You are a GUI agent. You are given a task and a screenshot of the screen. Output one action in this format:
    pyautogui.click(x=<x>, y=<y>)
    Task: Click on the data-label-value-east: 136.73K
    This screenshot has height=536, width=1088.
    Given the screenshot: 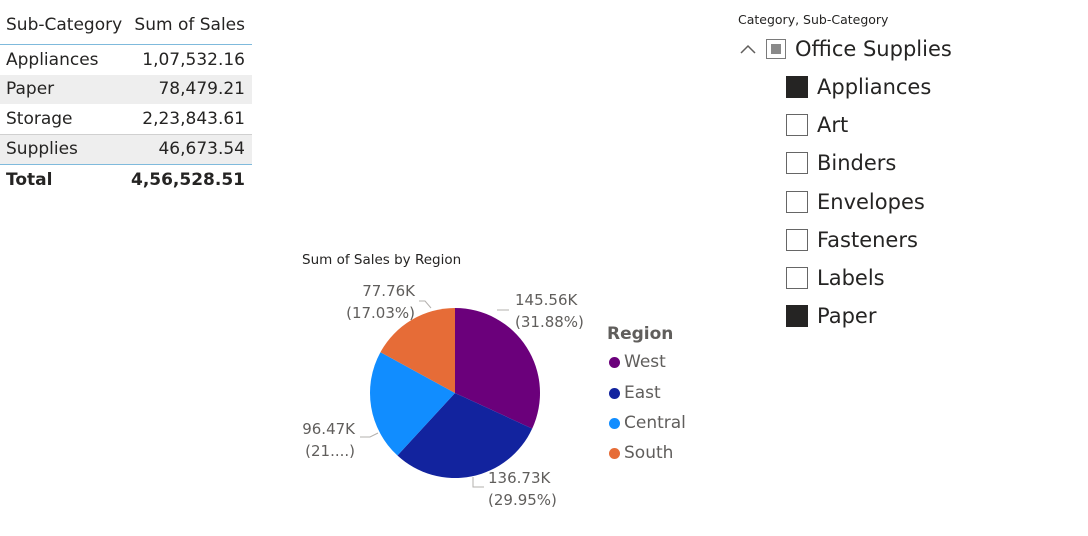 What is the action you would take?
    pyautogui.click(x=519, y=478)
    